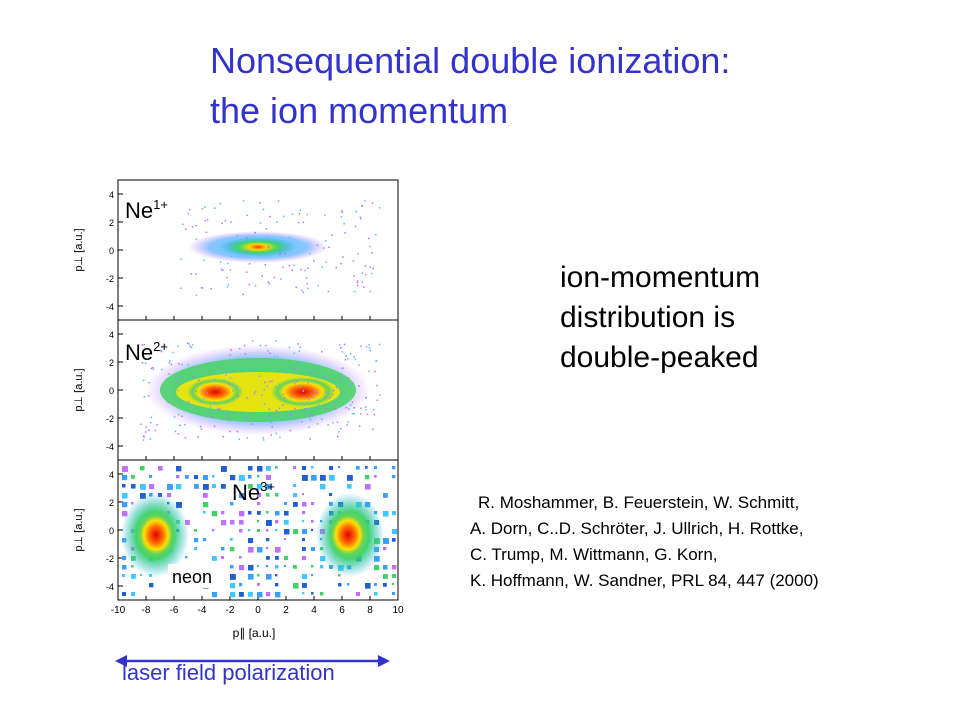 This screenshot has width=960, height=720. Describe the element at coordinates (146, 210) in the screenshot. I see `panel-label-ne1: Ne1+` at that location.